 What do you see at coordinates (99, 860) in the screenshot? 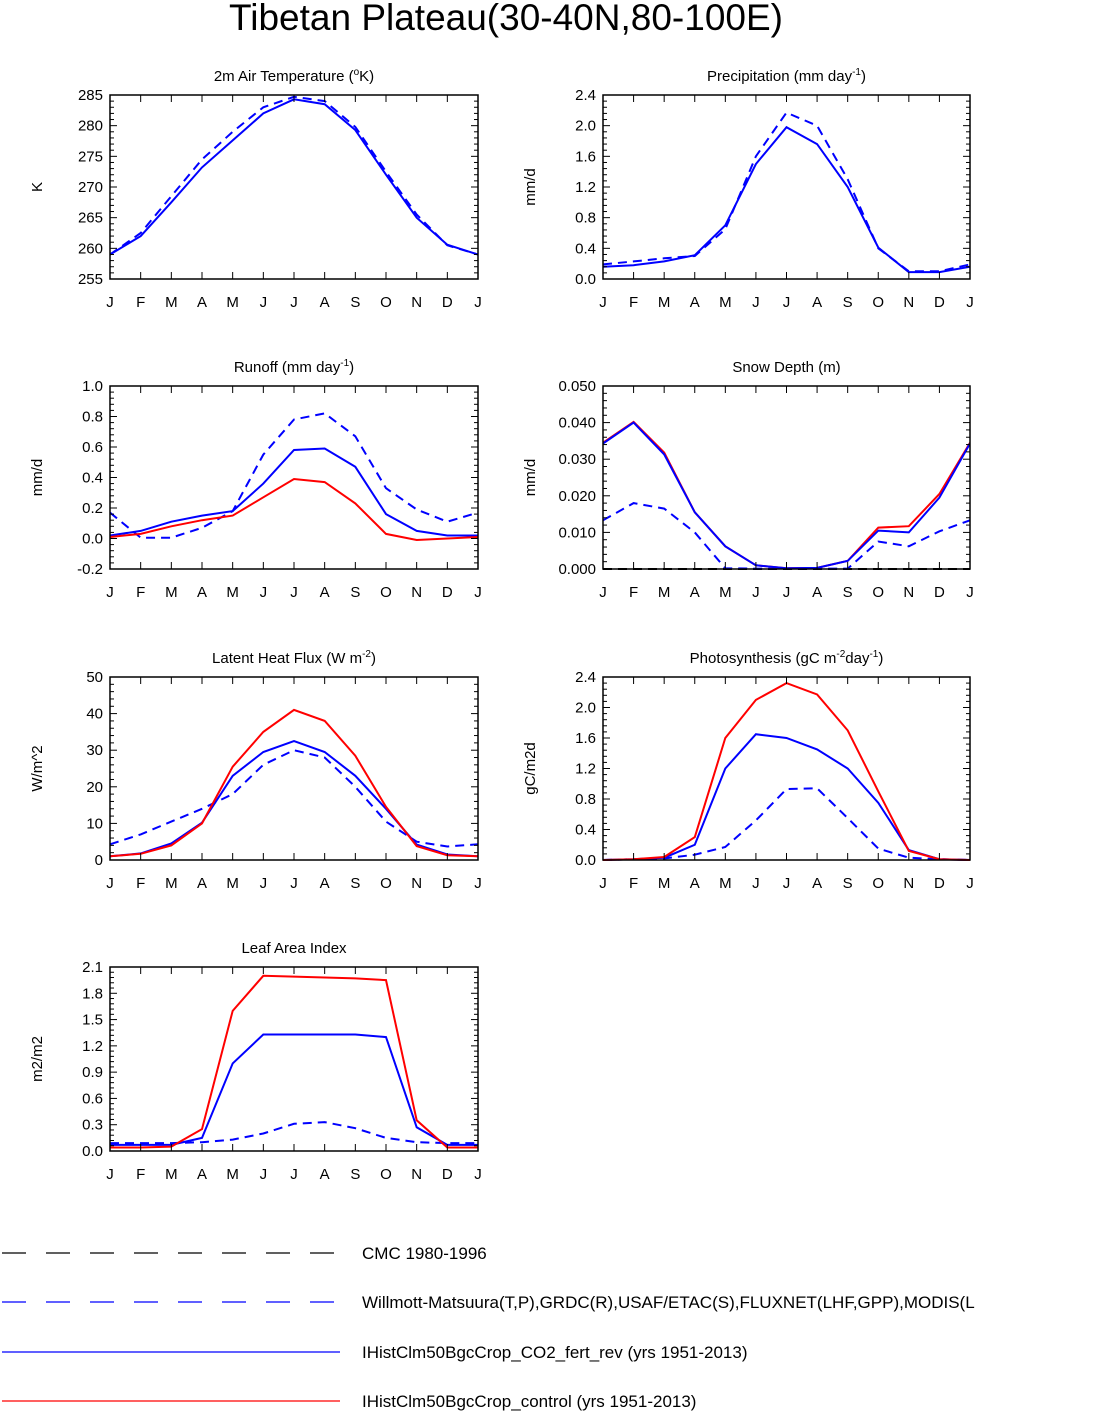
I see `y-tick-label: 0` at bounding box center [99, 860].